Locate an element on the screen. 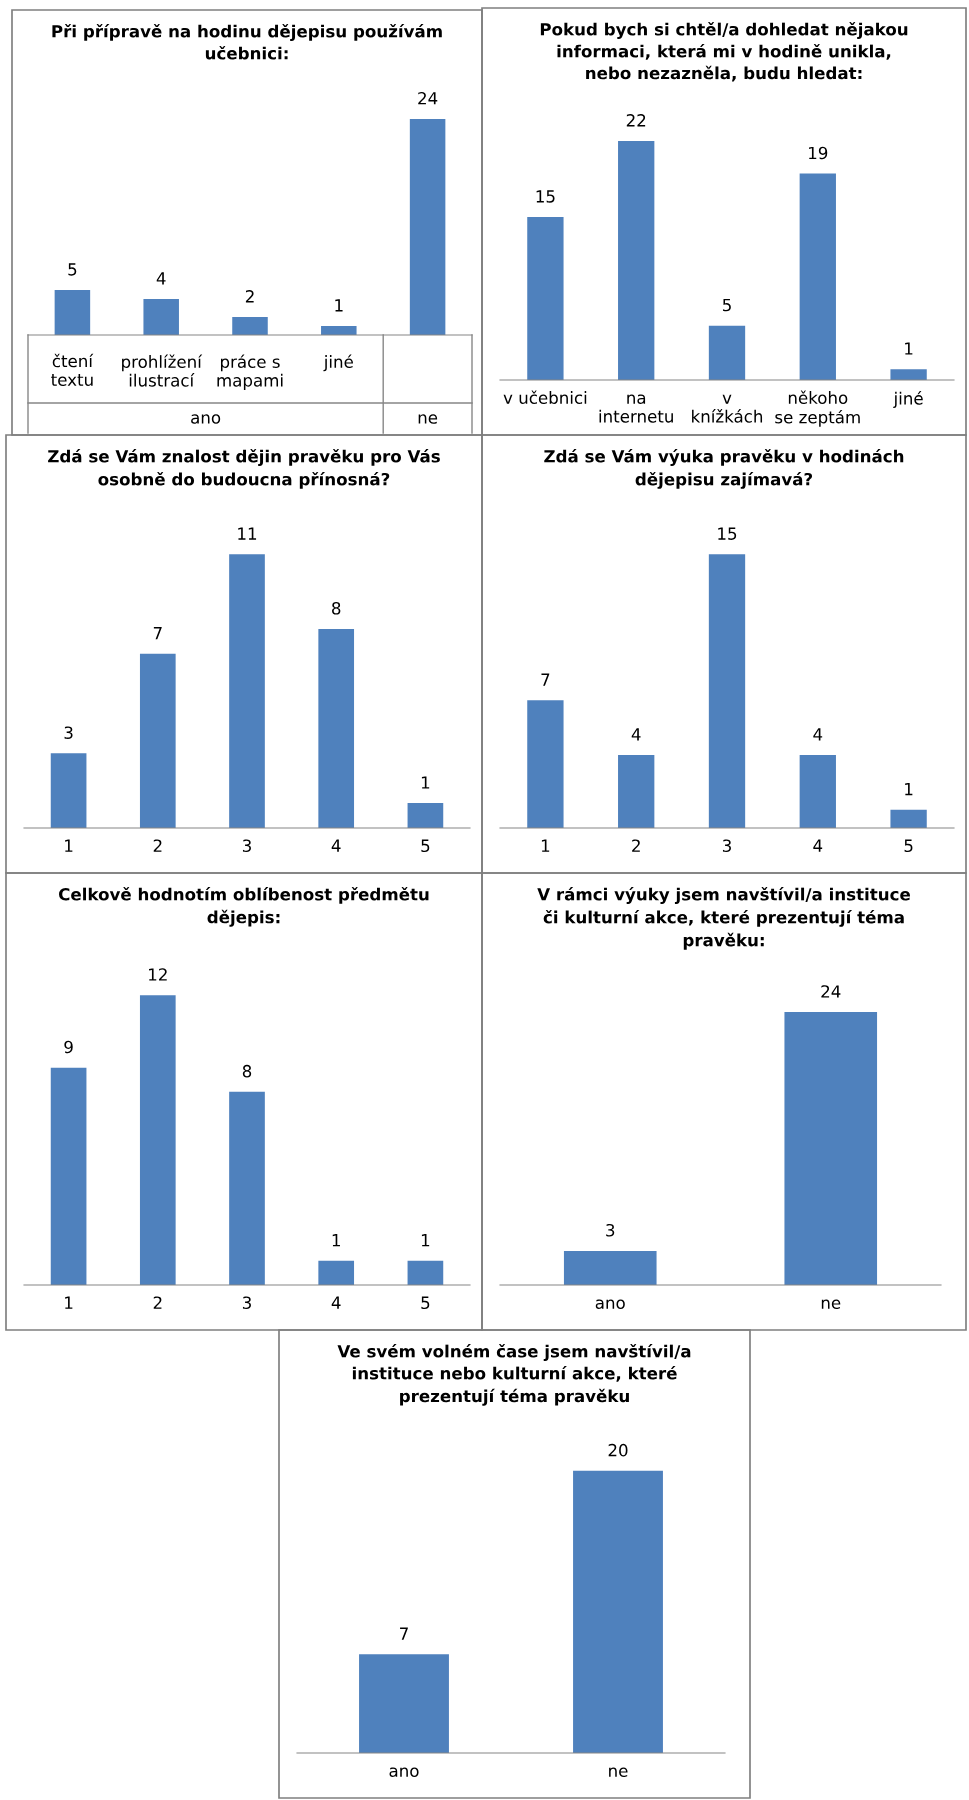 The image size is (969, 1800). data-label: 11 is located at coordinates (247, 533).